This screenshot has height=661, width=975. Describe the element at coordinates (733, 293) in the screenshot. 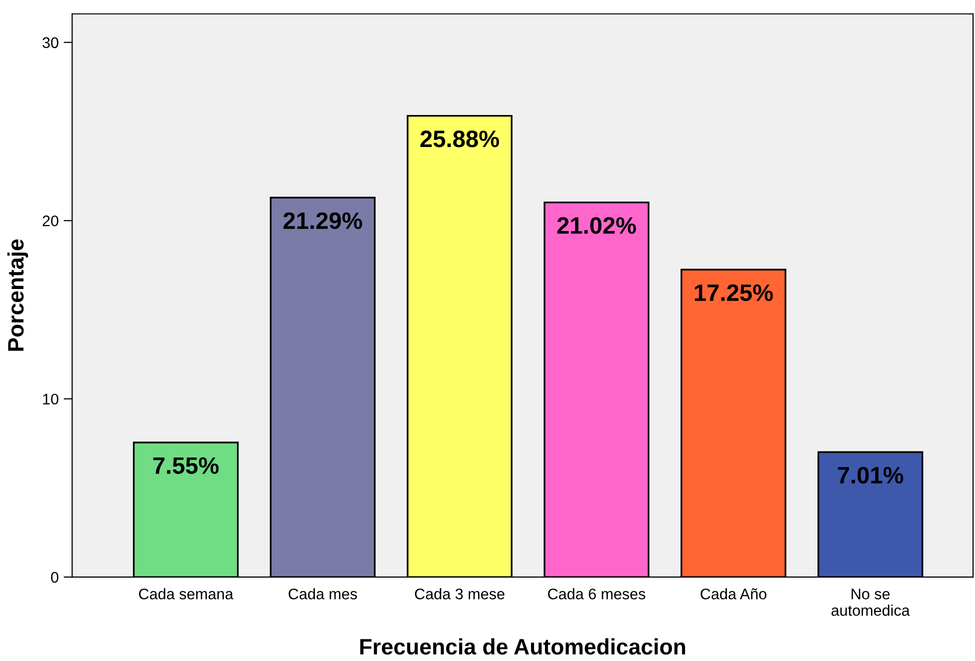

I see `data-label: 17.25%` at that location.